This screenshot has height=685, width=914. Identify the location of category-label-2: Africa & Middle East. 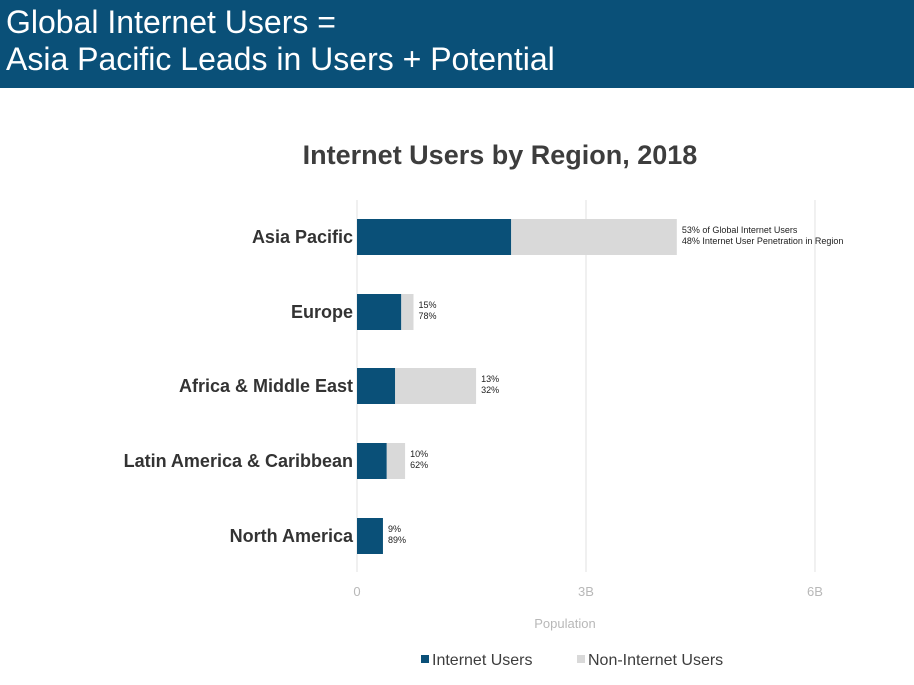
(266, 386).